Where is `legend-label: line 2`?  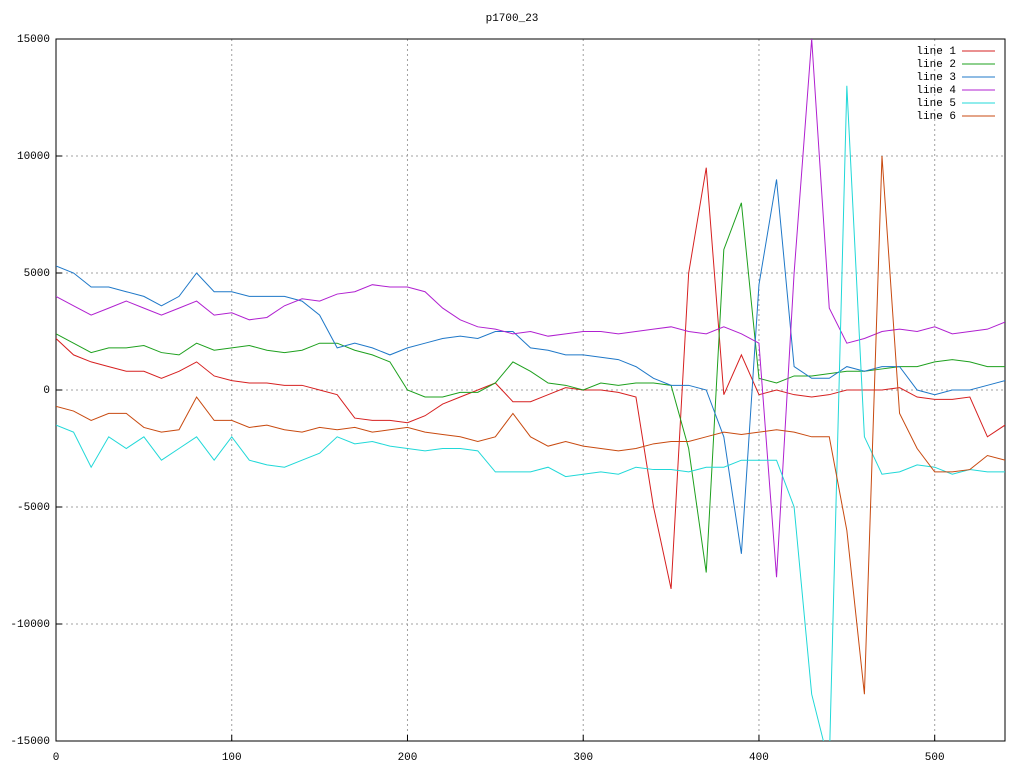
legend-label: line 2 is located at coordinates (936, 65).